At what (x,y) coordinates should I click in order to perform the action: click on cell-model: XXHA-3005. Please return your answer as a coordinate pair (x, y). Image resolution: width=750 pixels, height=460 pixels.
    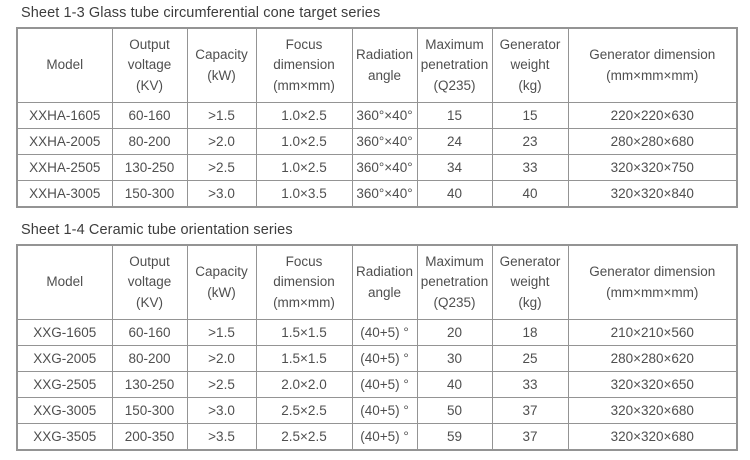
    Looking at the image, I should click on (64, 194).